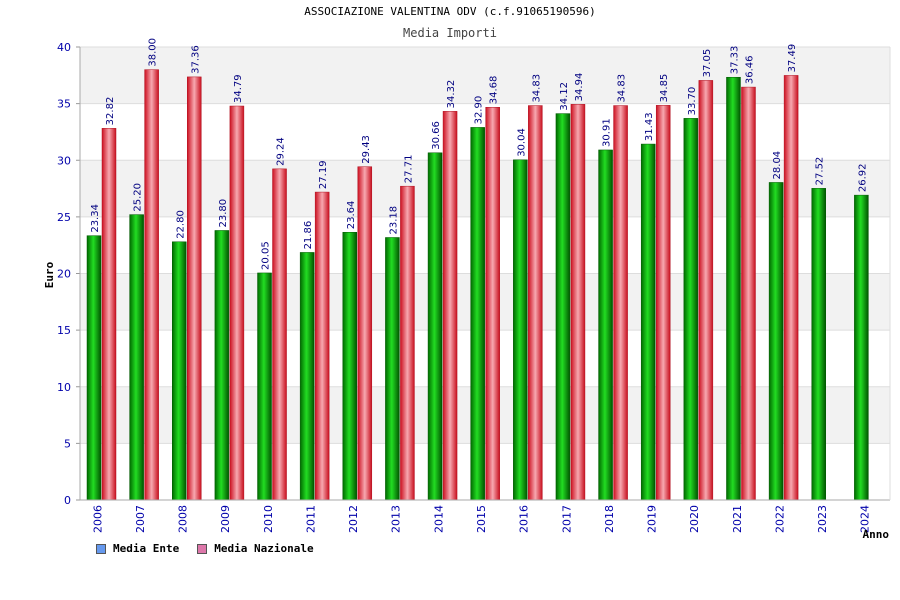  Describe the element at coordinates (323, 174) in the screenshot. I see `data-label: 27.19` at that location.